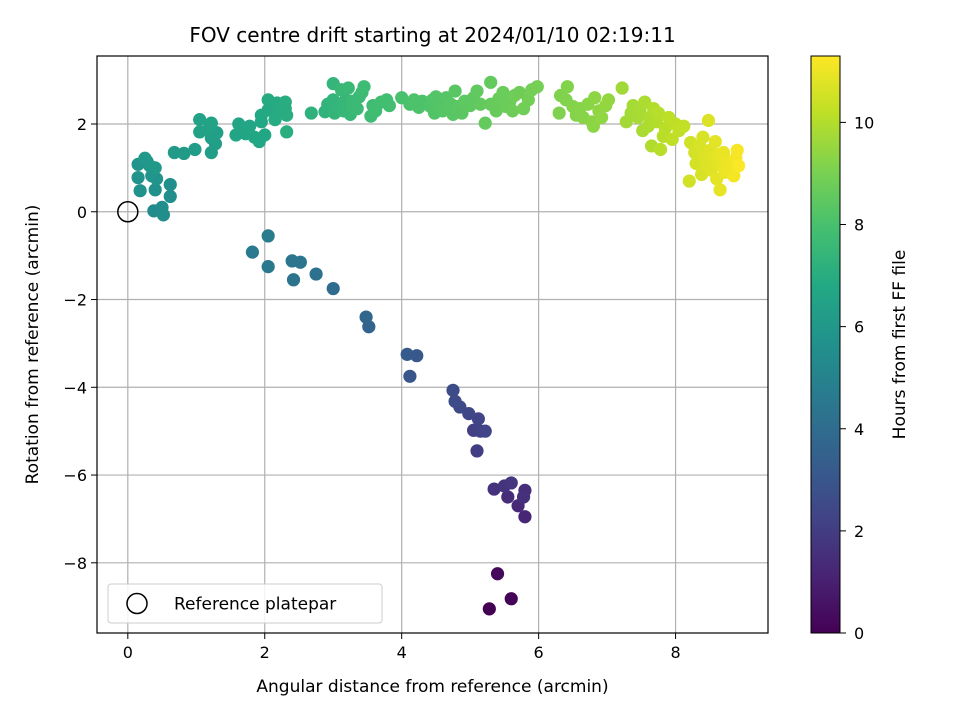 The width and height of the screenshot is (960, 720). I want to click on x-tick-label: 8, so click(675, 652).